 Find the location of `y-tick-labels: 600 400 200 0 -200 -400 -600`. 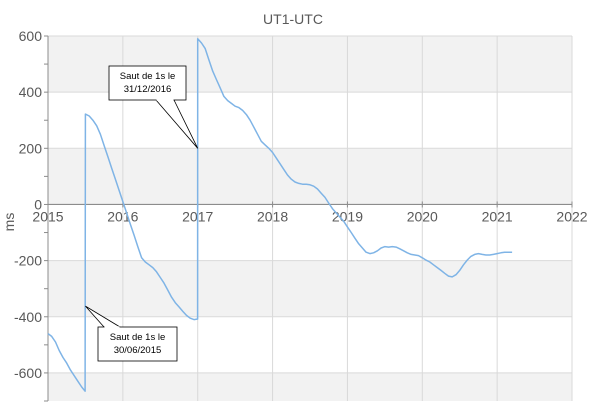

y-tick-labels: 600 400 200 0 -200 -400 -600 is located at coordinates (31, 215).